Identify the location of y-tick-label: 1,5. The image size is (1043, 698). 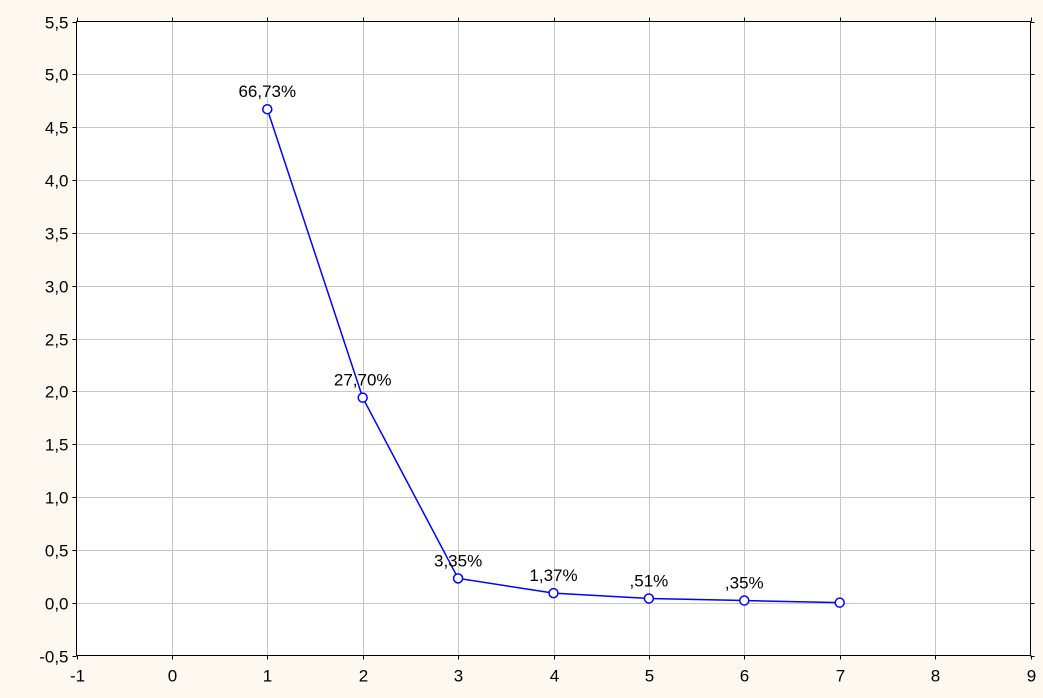
(57, 445).